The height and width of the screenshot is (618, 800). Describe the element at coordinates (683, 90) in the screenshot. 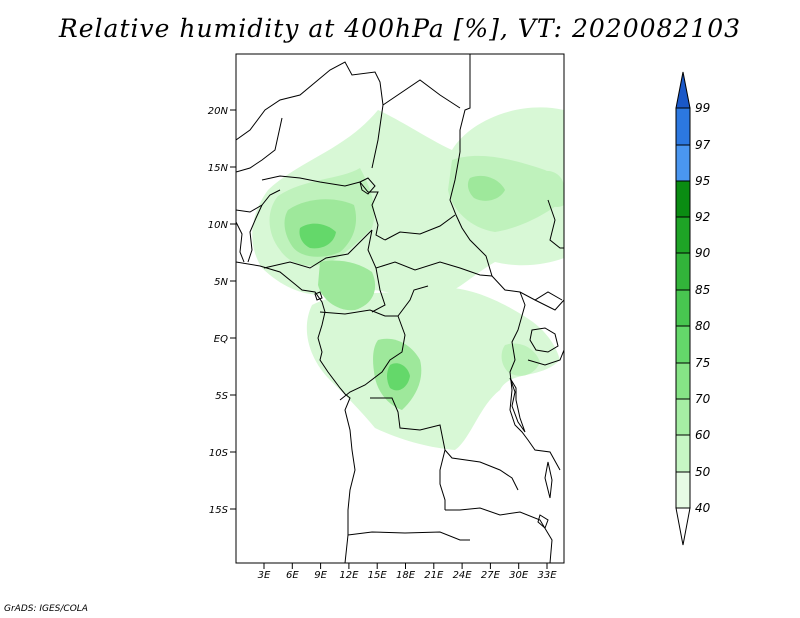

I see `colorbar-arrow-top` at that location.